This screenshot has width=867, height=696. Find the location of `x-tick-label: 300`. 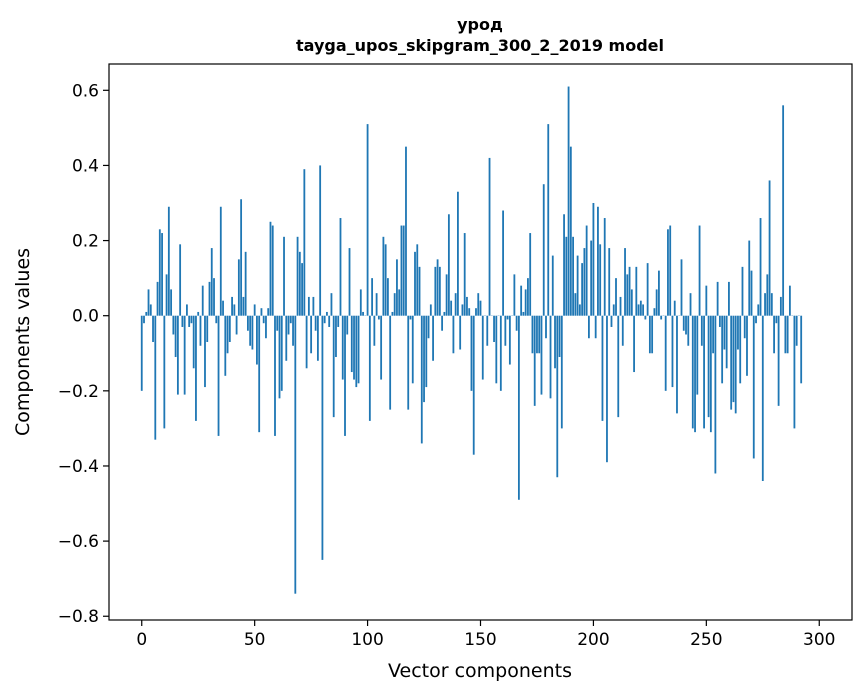

x-tick-label: 300 is located at coordinates (819, 640).